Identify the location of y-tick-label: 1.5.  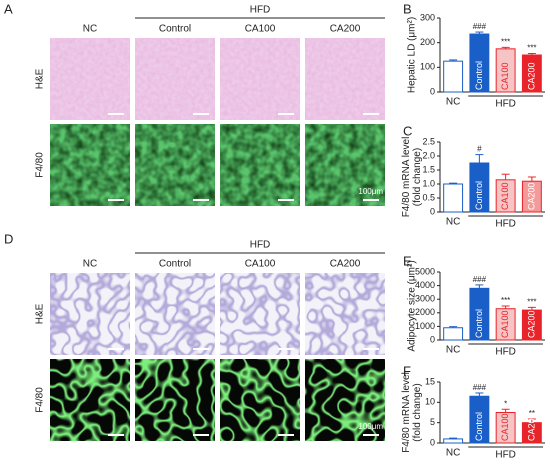
(428, 169).